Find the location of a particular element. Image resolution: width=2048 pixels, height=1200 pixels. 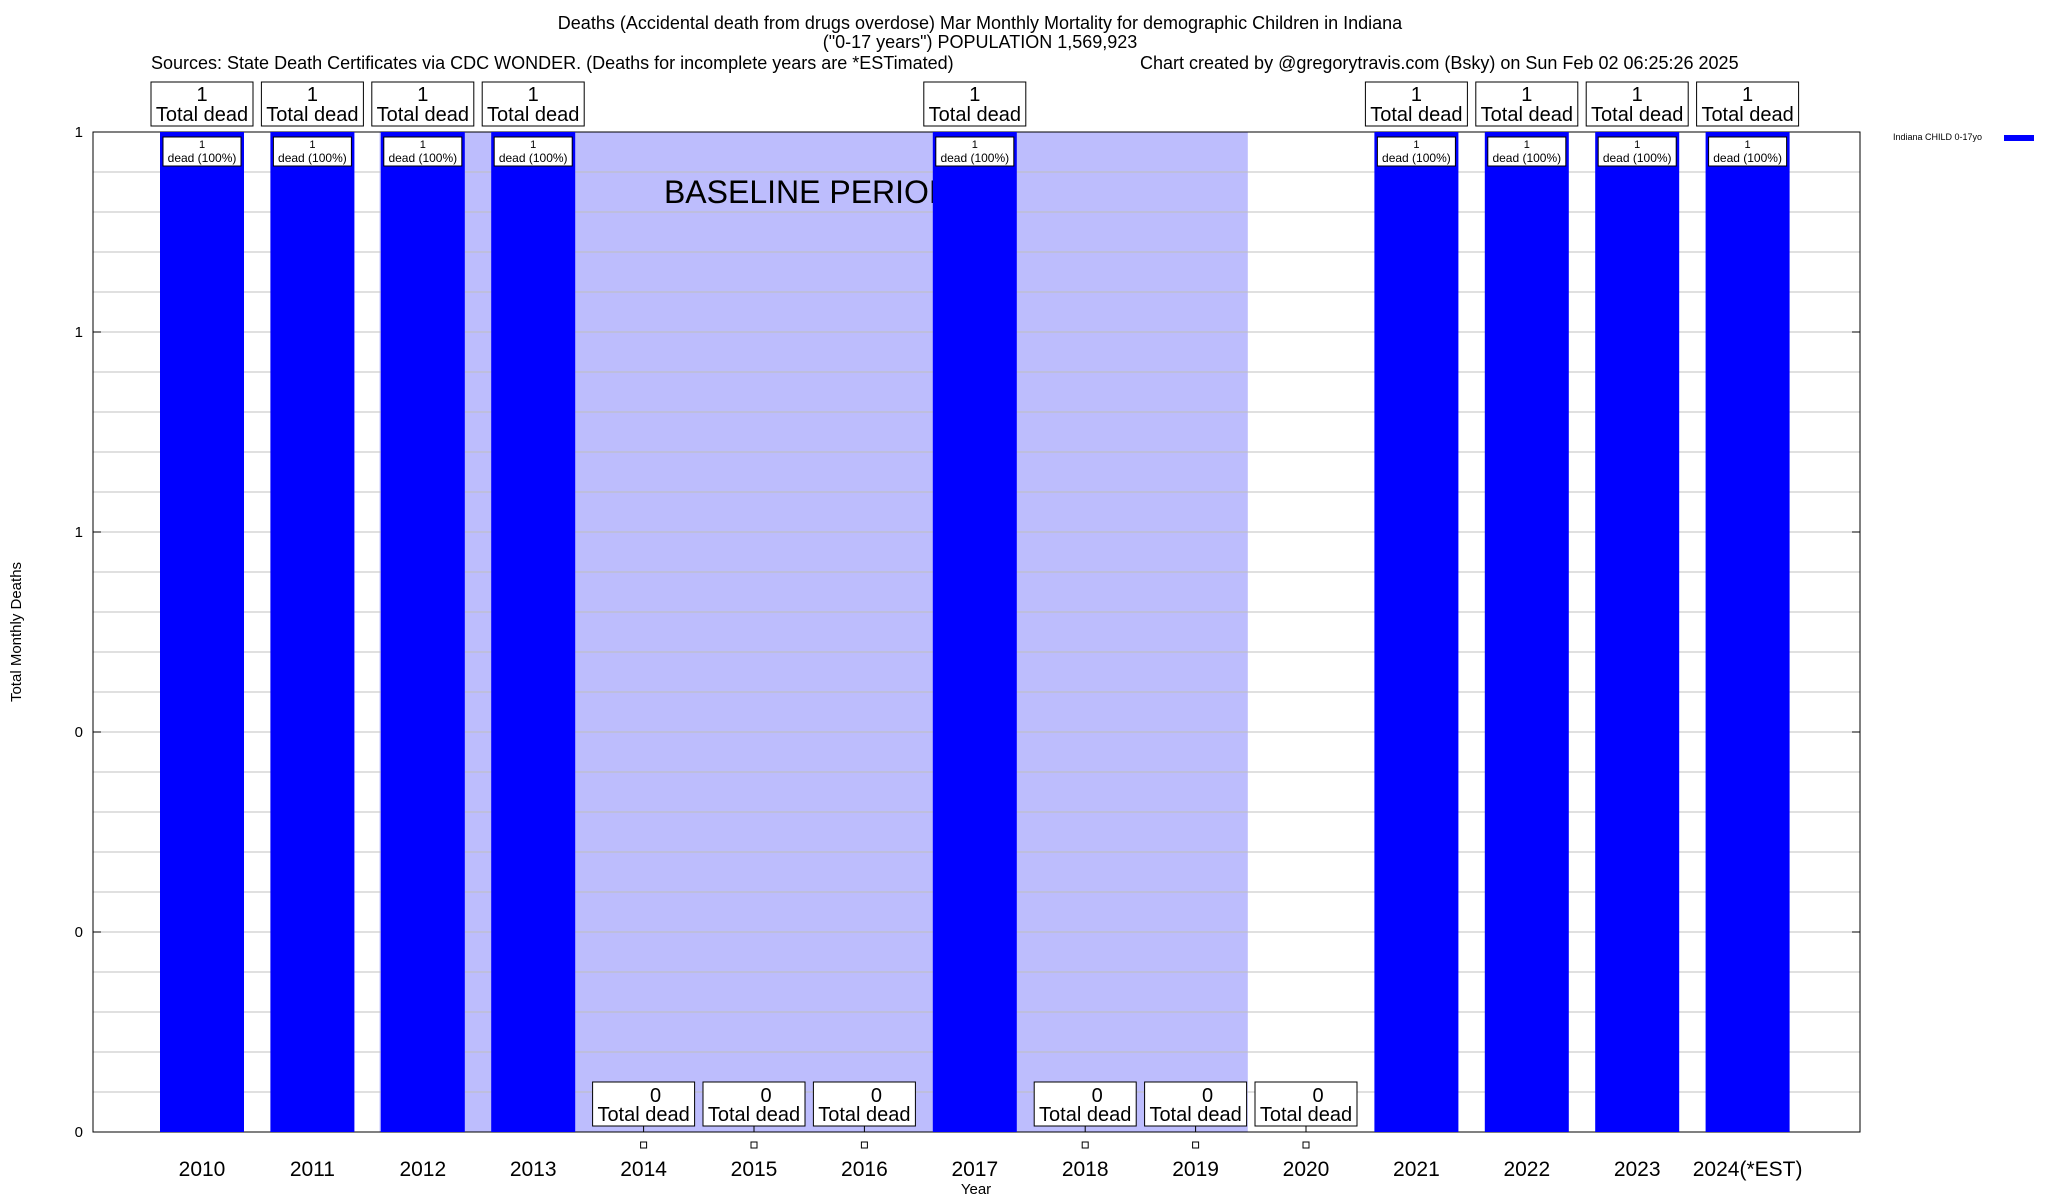

x-tick-label: 2017 is located at coordinates (974, 1169).